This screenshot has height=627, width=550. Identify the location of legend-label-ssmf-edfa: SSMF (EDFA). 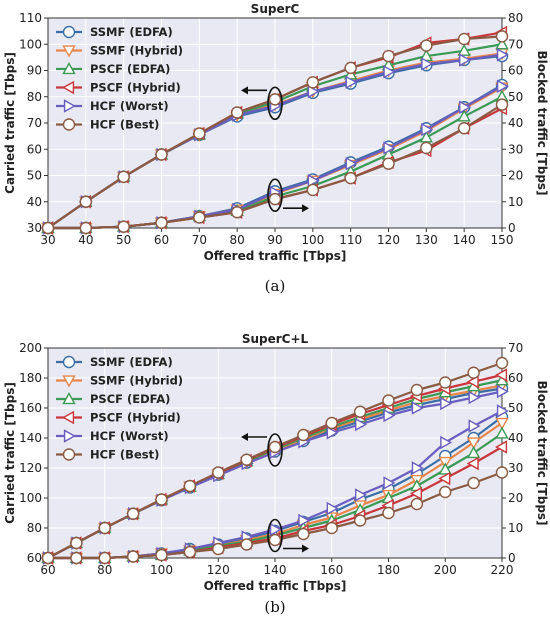
(131, 362).